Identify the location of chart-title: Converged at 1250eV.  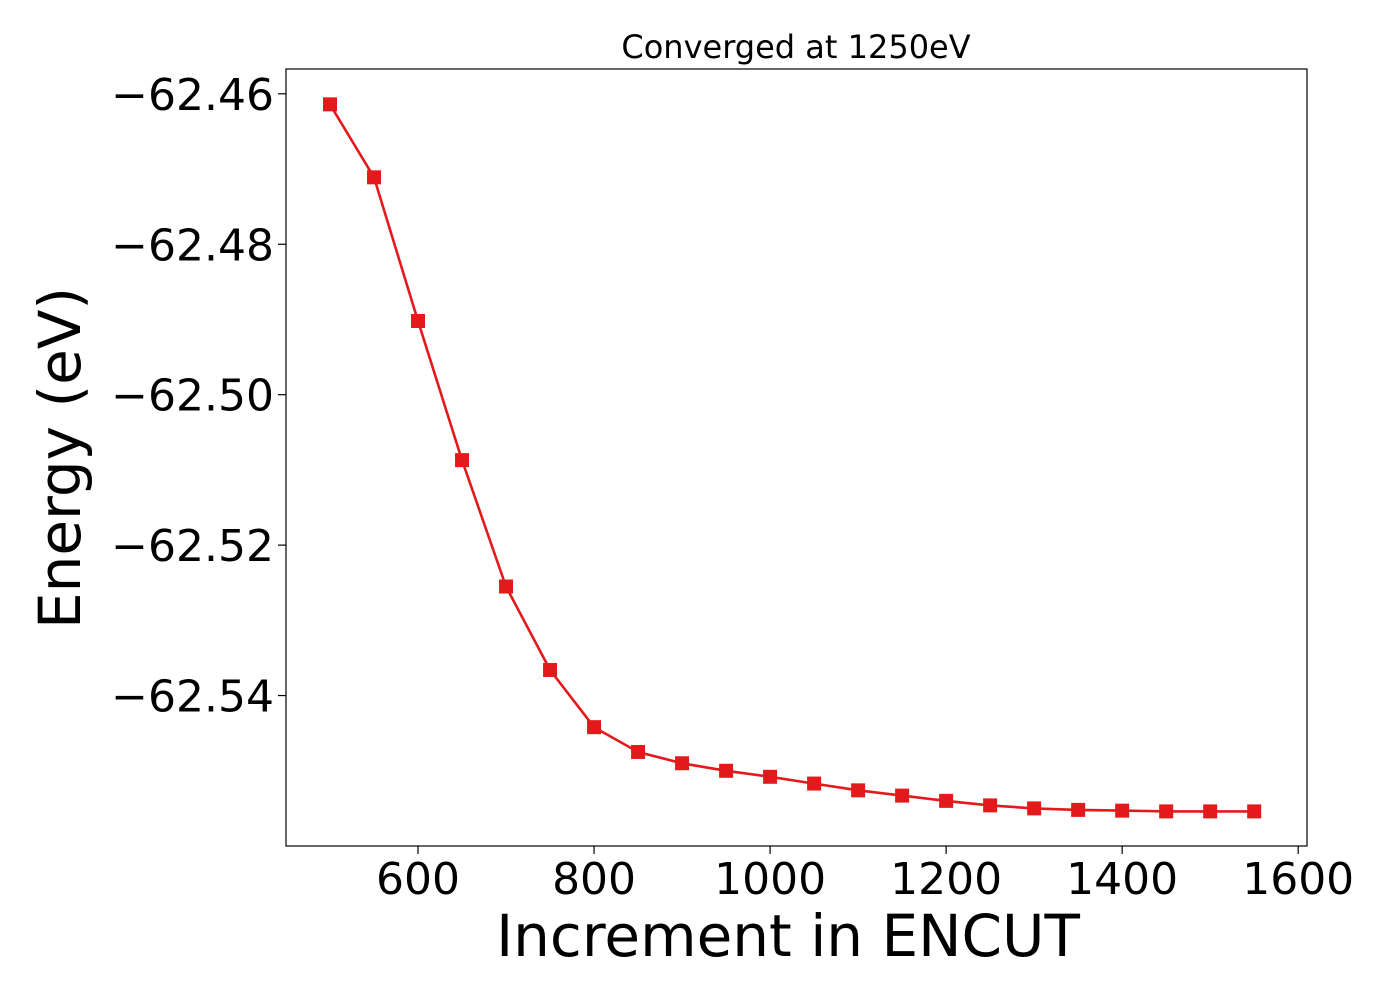
(795, 47).